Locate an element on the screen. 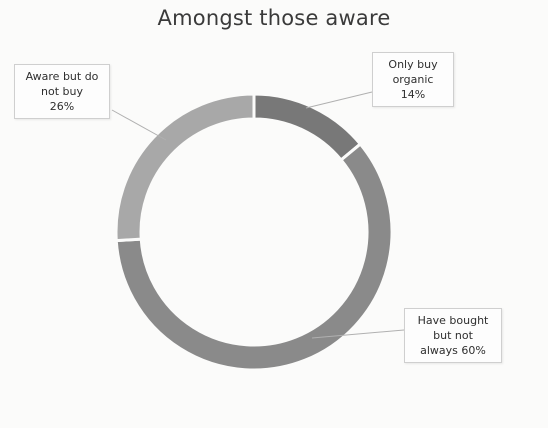  label-line: Only buy is located at coordinates (413, 64).